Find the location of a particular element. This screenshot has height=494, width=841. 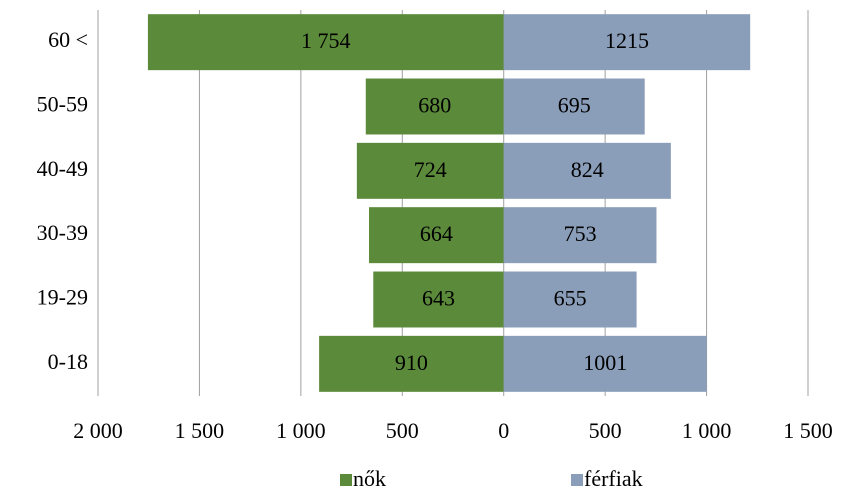

data-label: 910 is located at coordinates (411, 362).